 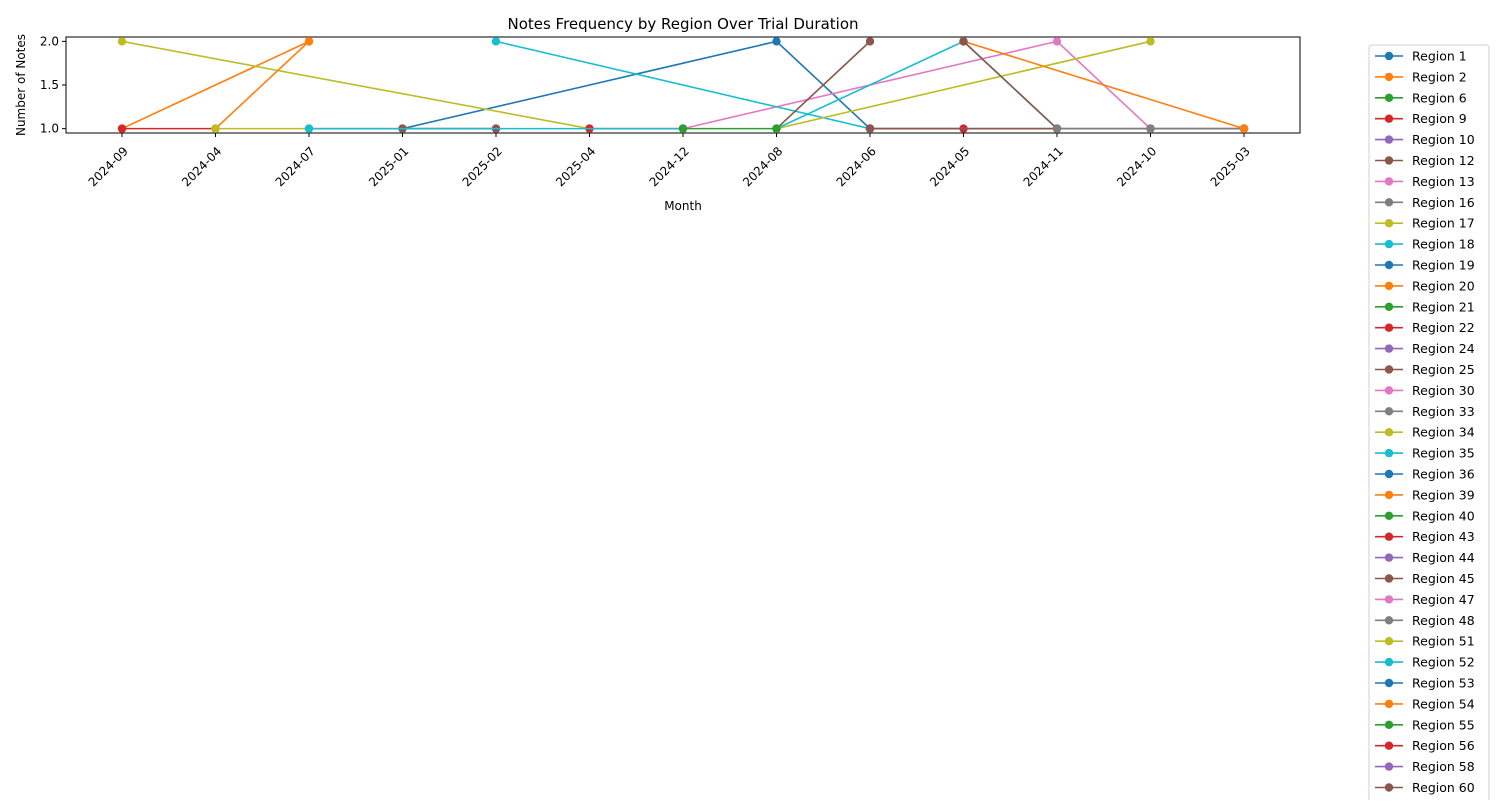 I want to click on legend-entry: Region 55, so click(x=1425, y=724).